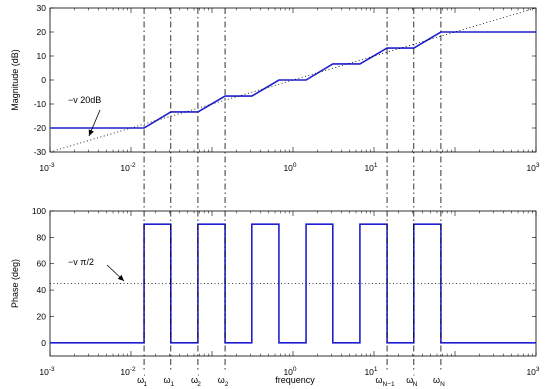  I want to click on breakpoint-label: ω' N, so click(411, 381).